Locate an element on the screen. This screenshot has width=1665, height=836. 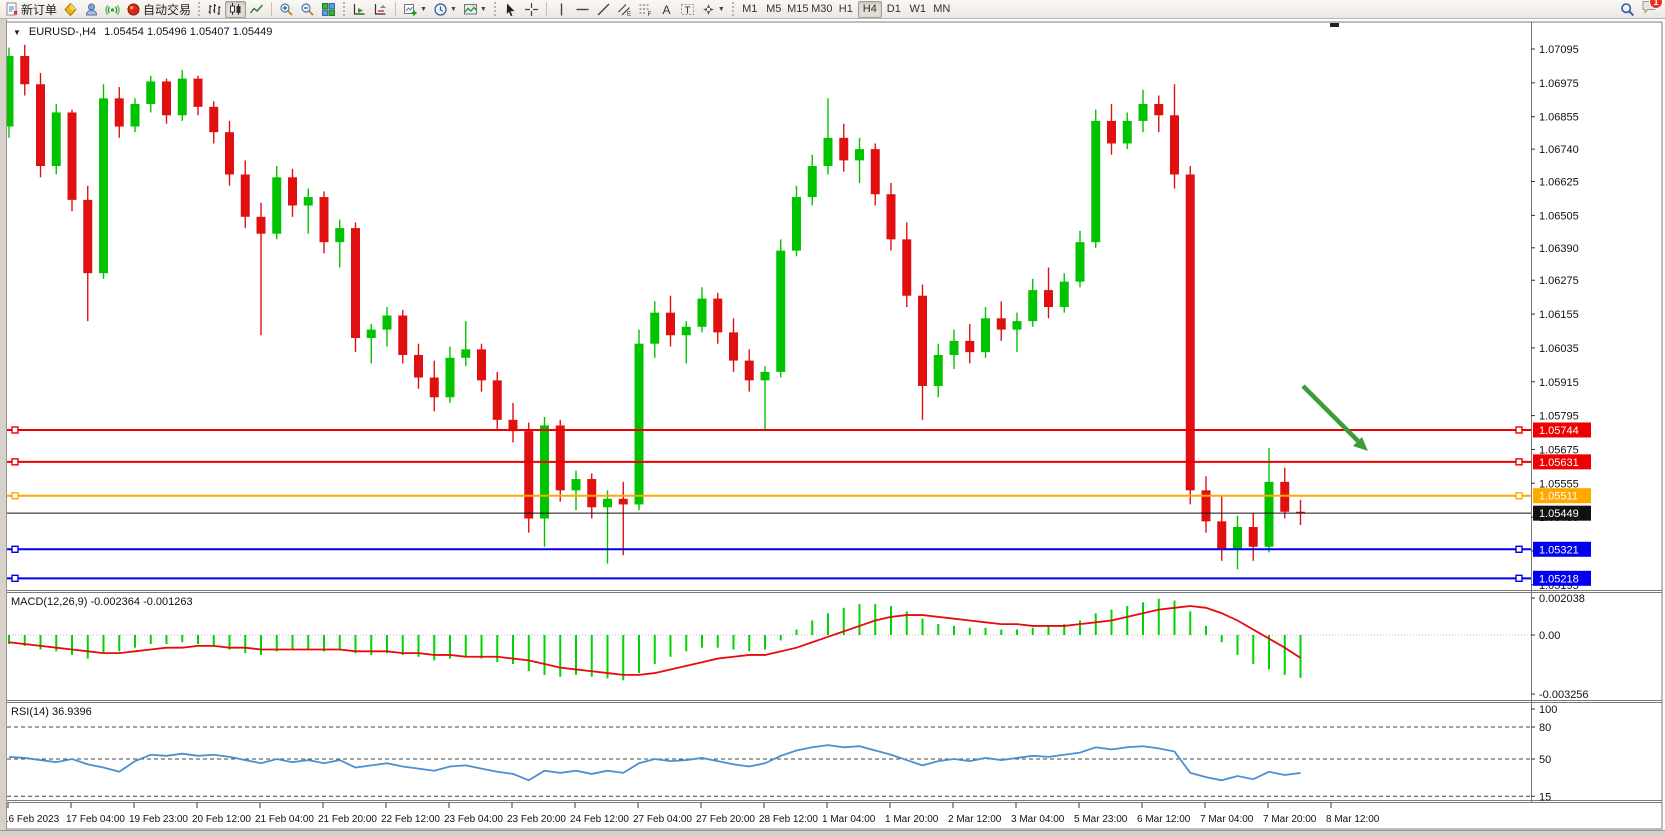
price-tag-text: 1.05218 is located at coordinates (1559, 579).